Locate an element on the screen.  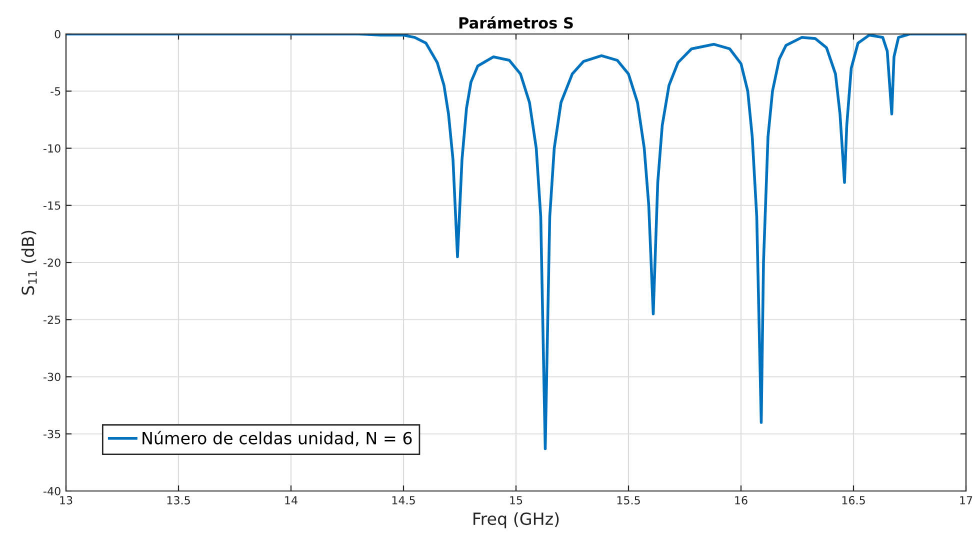
y-tick-label: -30 is located at coordinates (52, 377).